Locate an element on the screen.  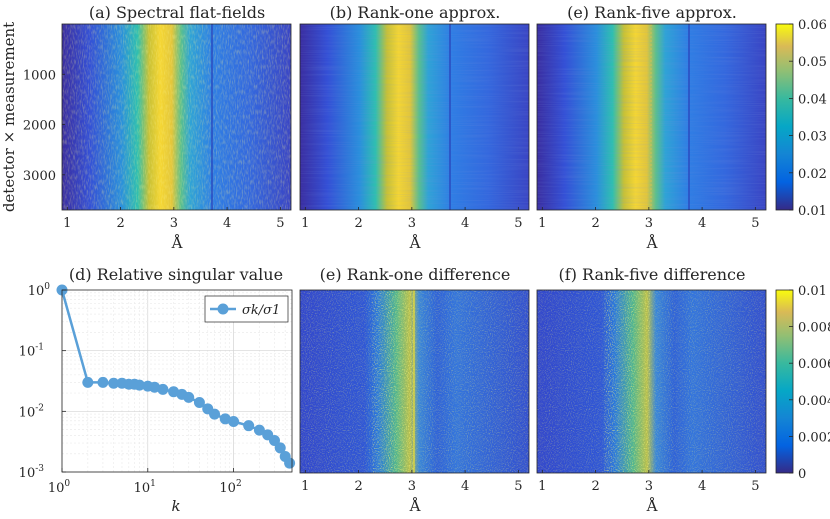
panel-d-frame is located at coordinates (177, 381).